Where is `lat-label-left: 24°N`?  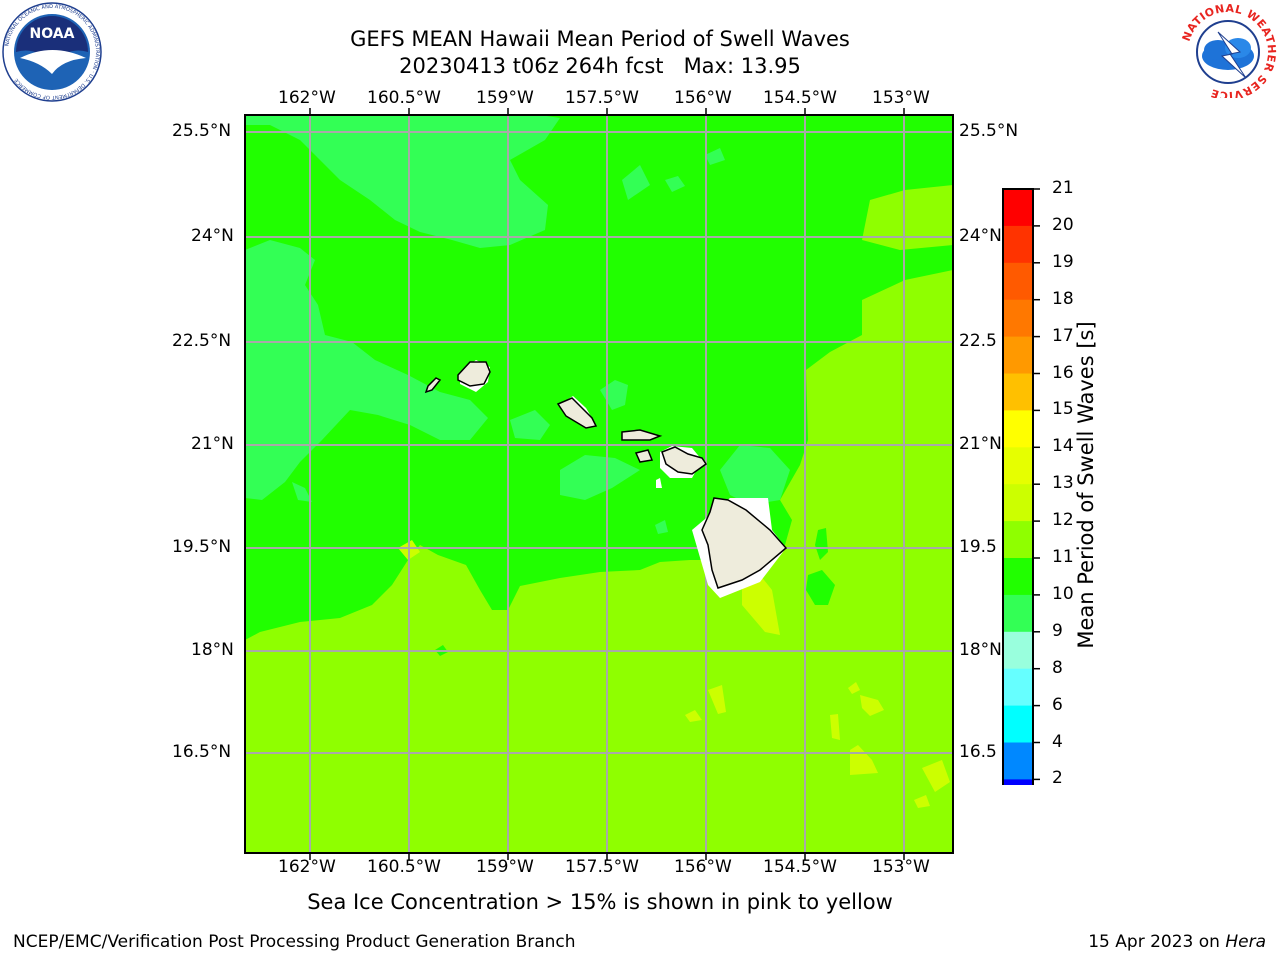 lat-label-left: 24°N is located at coordinates (212, 236).